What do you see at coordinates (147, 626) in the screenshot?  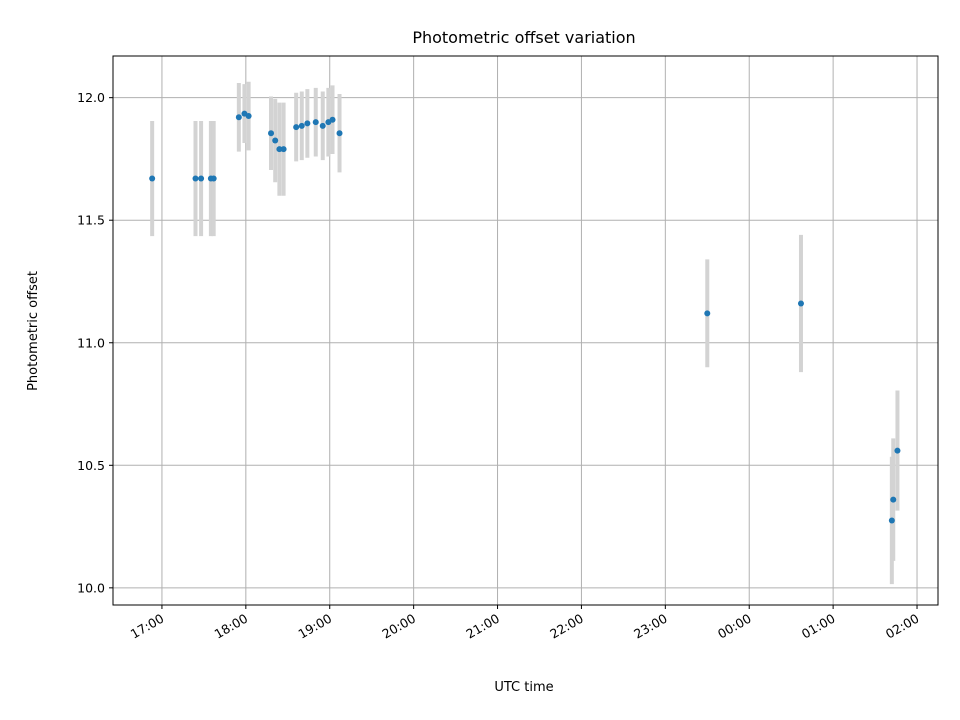 I see `x-tick-label: 17:00` at bounding box center [147, 626].